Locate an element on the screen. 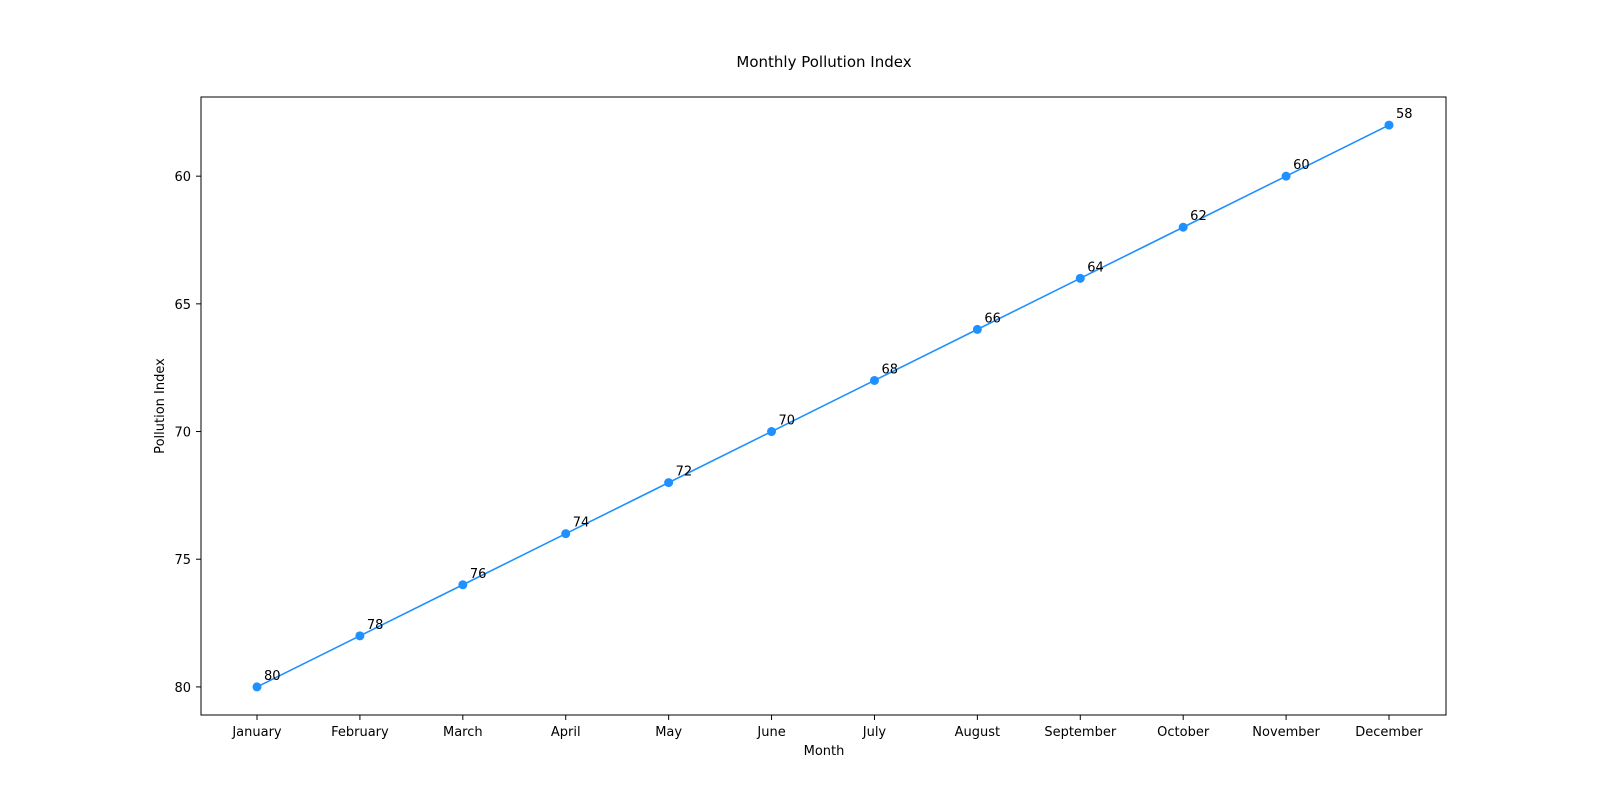 This screenshot has width=1600, height=805. x-tick-label: October is located at coordinates (1183, 732).